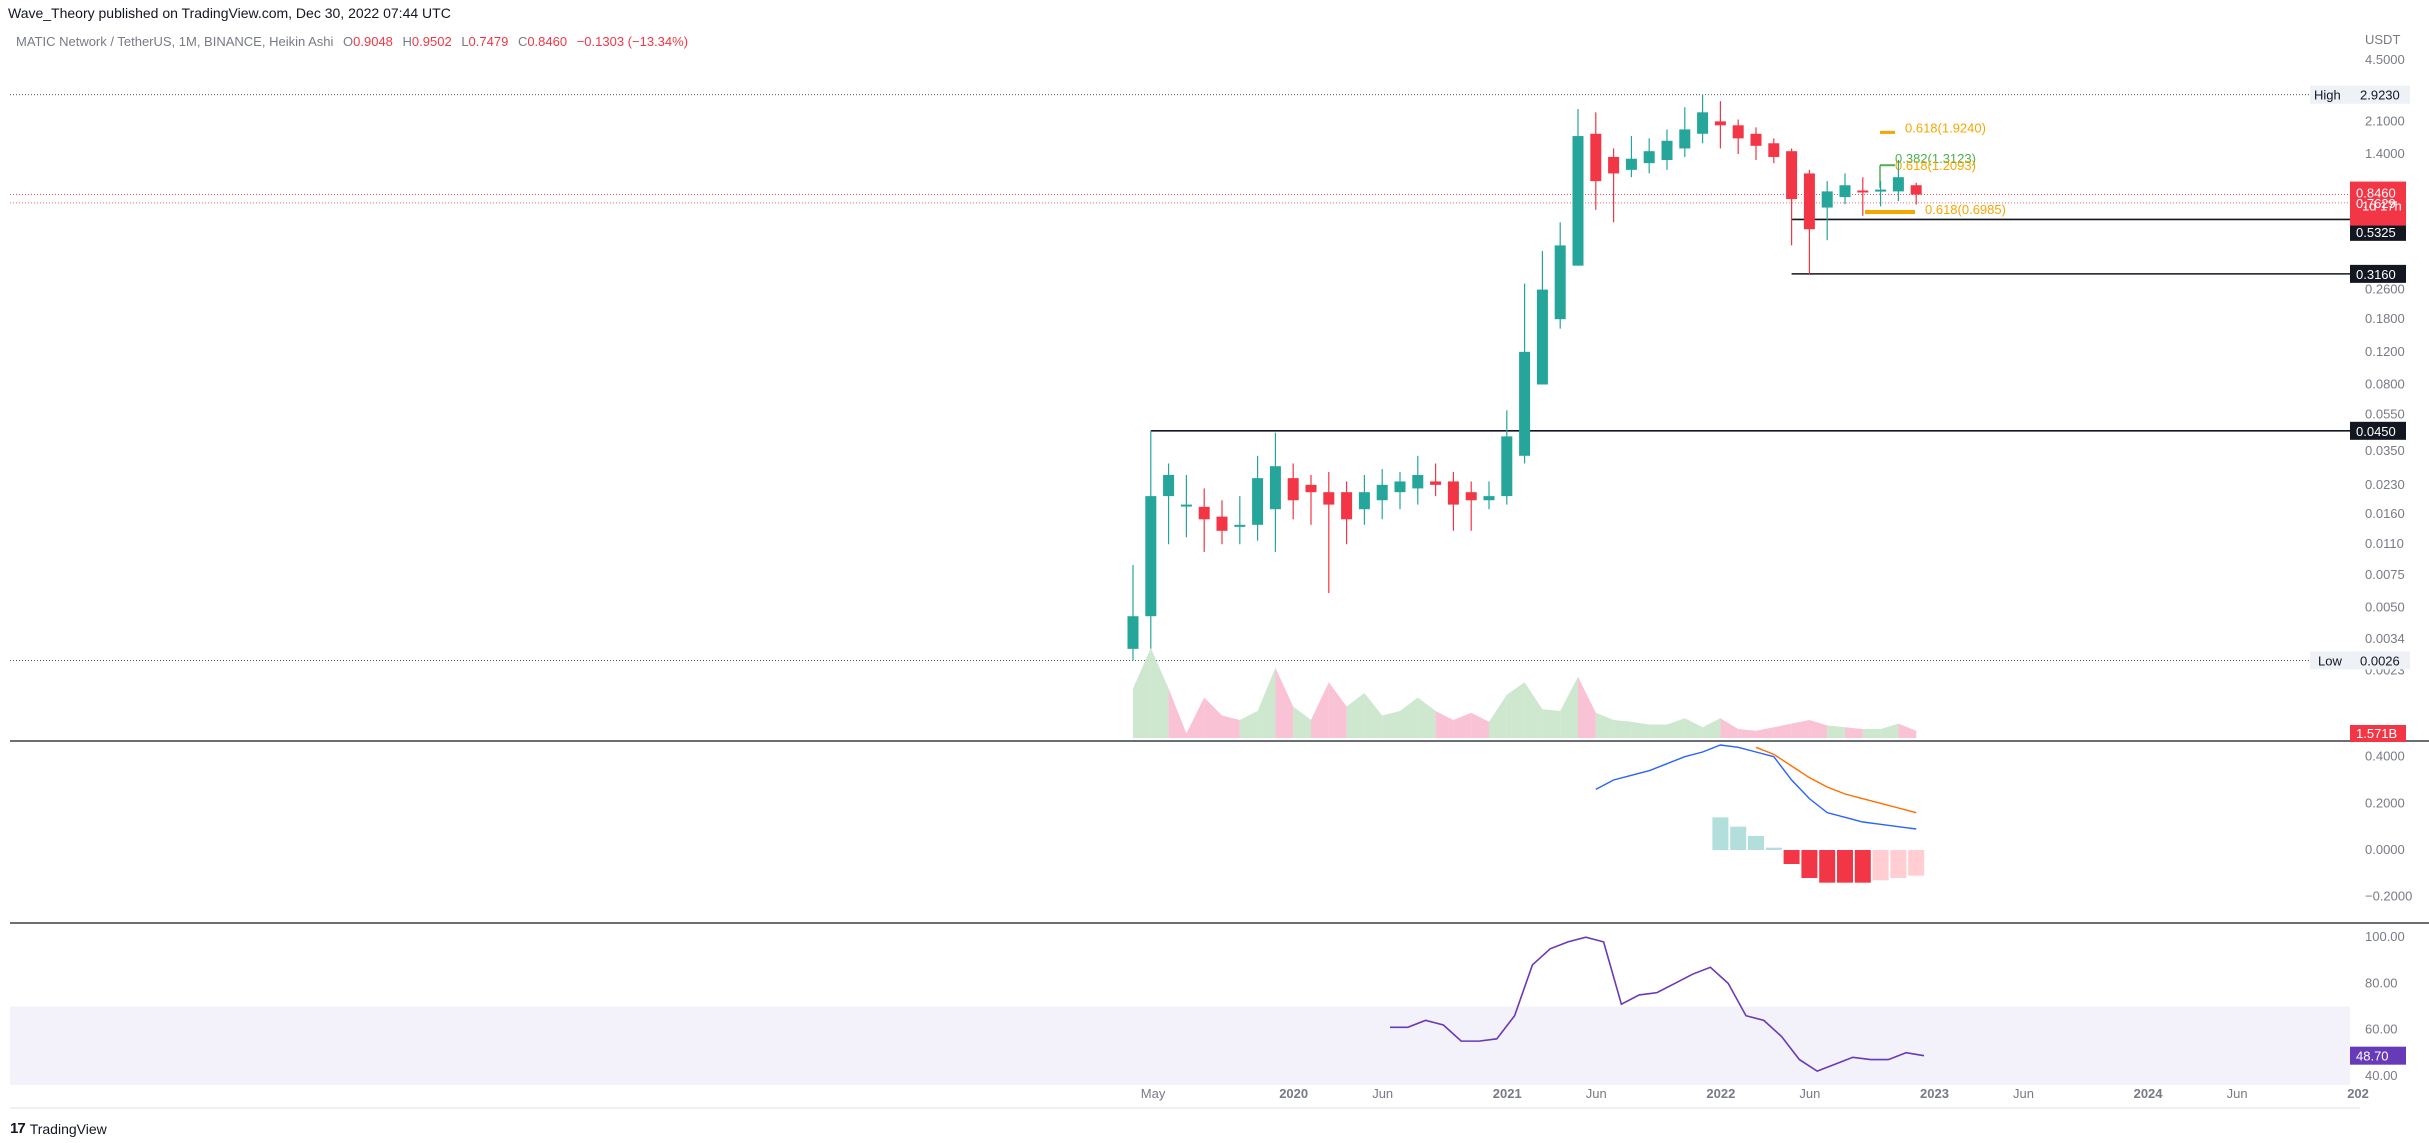 The width and height of the screenshot is (2429, 1143). What do you see at coordinates (1720, 1093) in the screenshot?
I see `time-axis-label: 2022` at bounding box center [1720, 1093].